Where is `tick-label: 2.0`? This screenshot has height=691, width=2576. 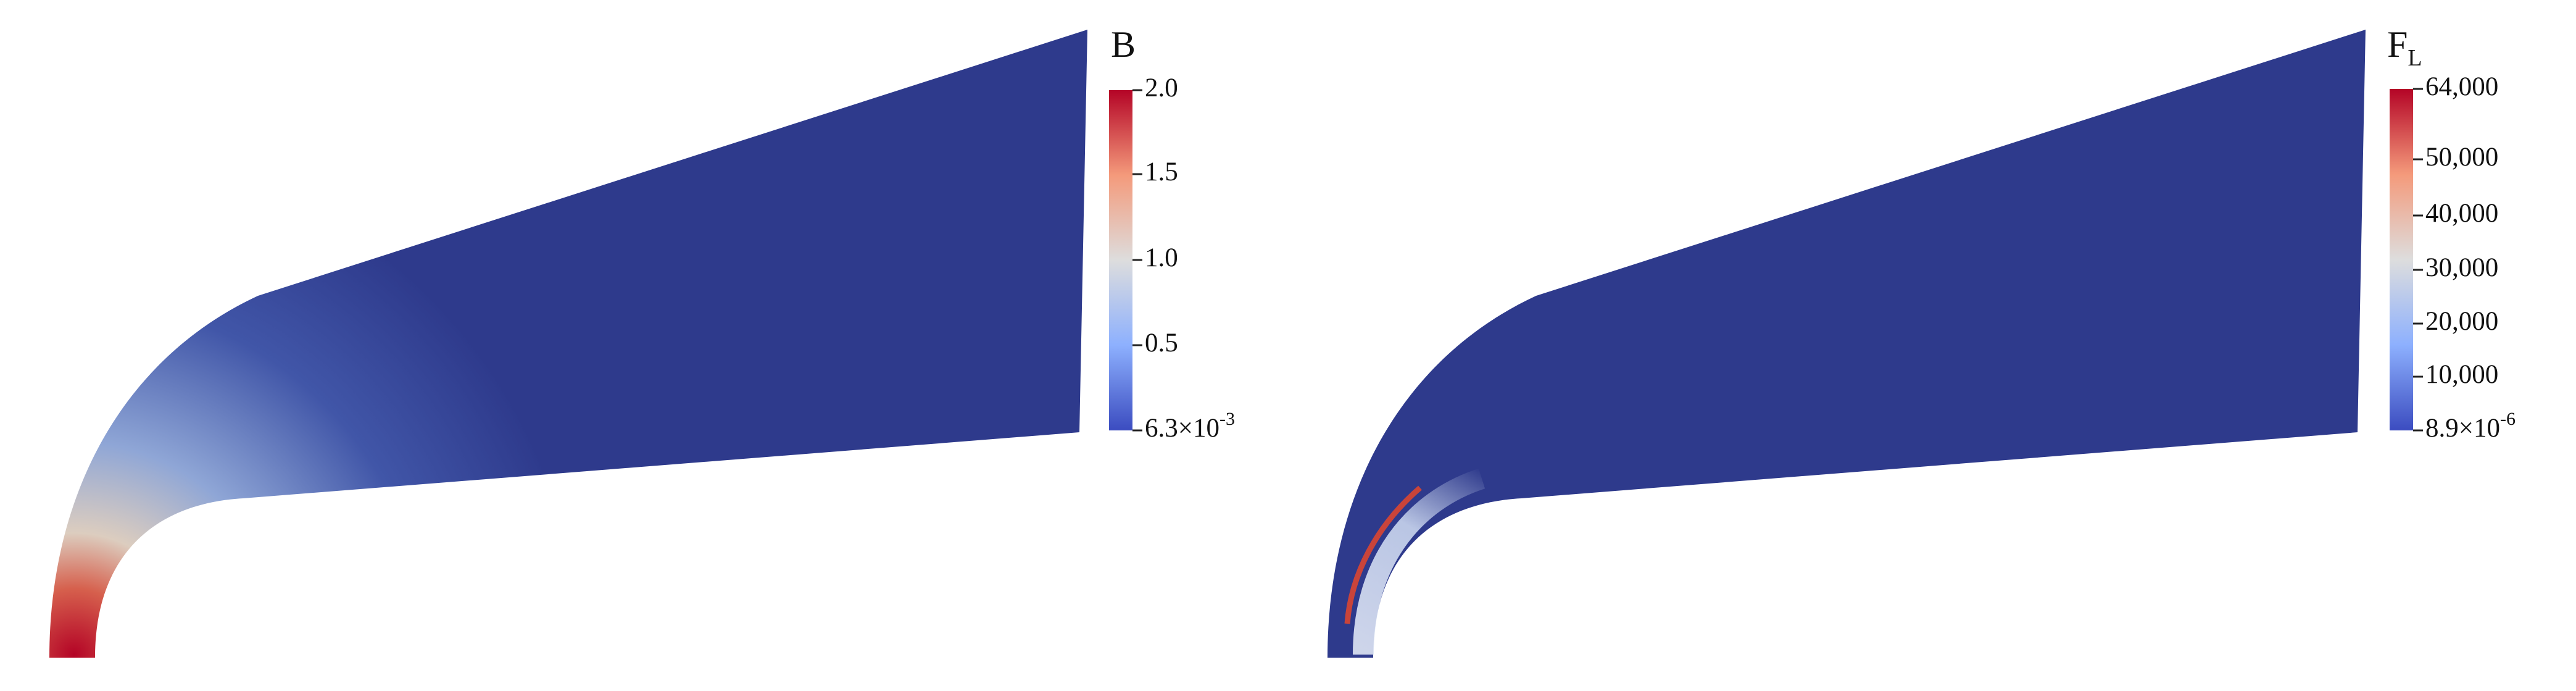 tick-label: 2.0 is located at coordinates (1161, 88).